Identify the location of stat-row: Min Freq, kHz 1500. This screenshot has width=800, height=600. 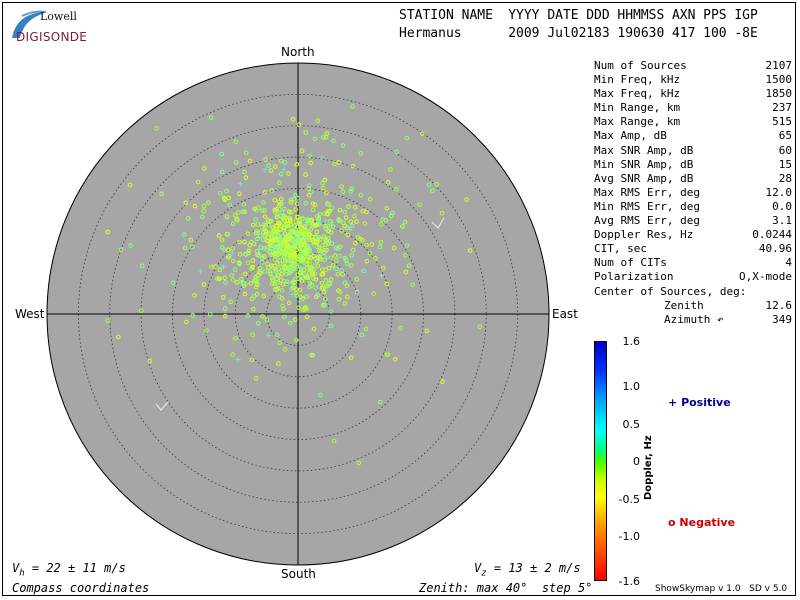
(693, 80).